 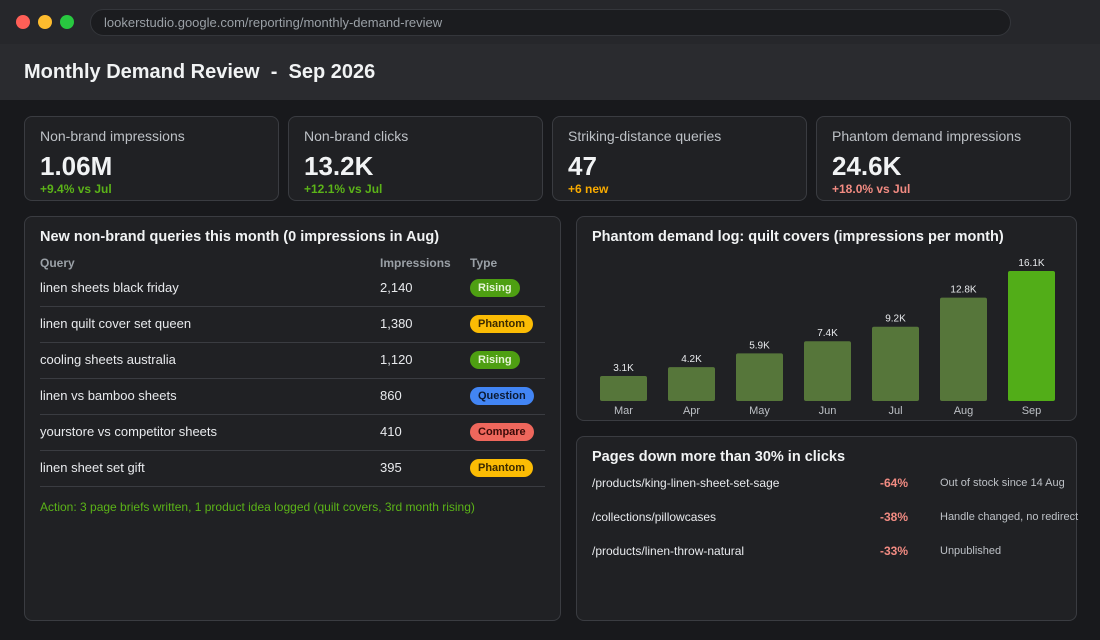 I want to click on impressions-cell: 1,380, so click(x=396, y=323).